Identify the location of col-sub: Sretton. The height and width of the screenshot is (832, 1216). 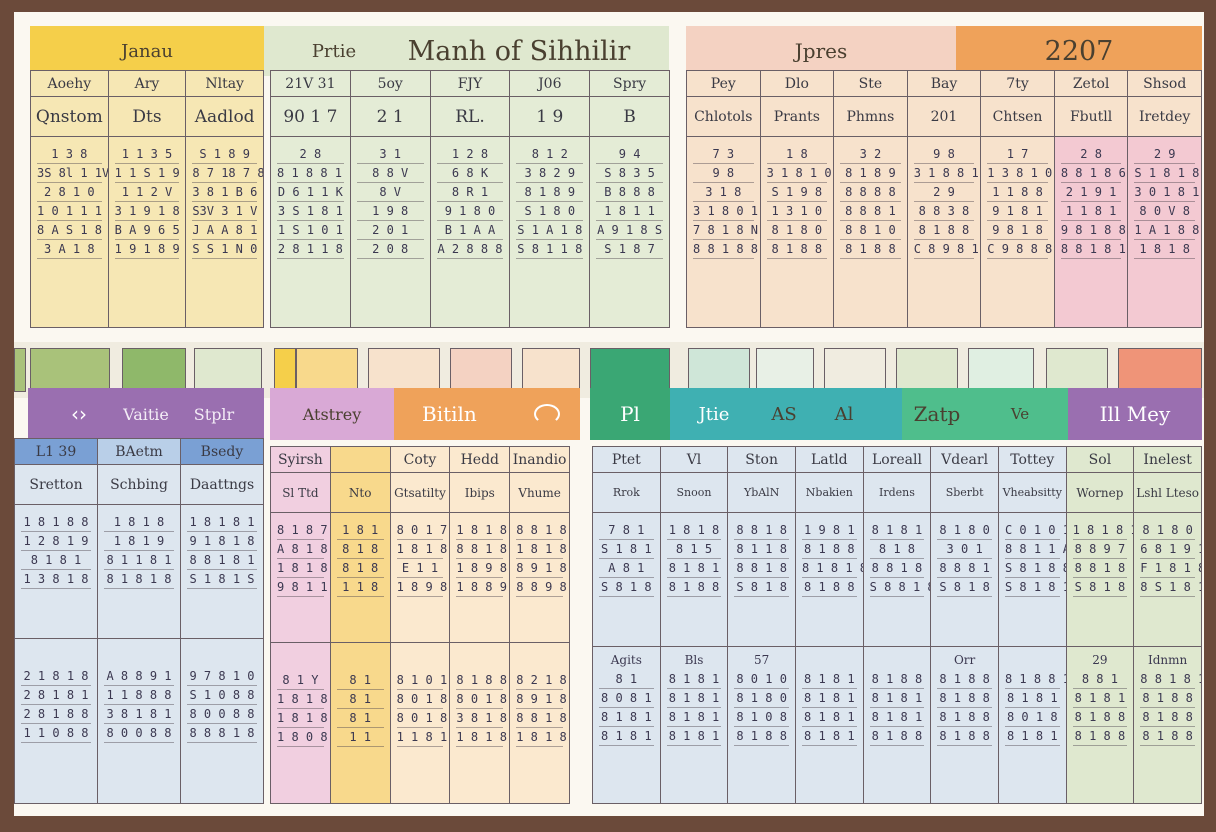
(56, 484).